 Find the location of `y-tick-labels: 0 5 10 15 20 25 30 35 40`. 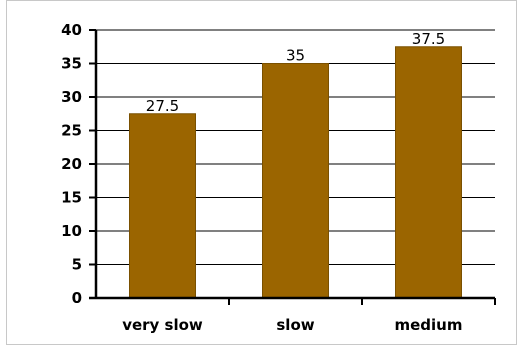

y-tick-labels: 0 5 10 15 20 25 30 35 40 is located at coordinates (71, 164).